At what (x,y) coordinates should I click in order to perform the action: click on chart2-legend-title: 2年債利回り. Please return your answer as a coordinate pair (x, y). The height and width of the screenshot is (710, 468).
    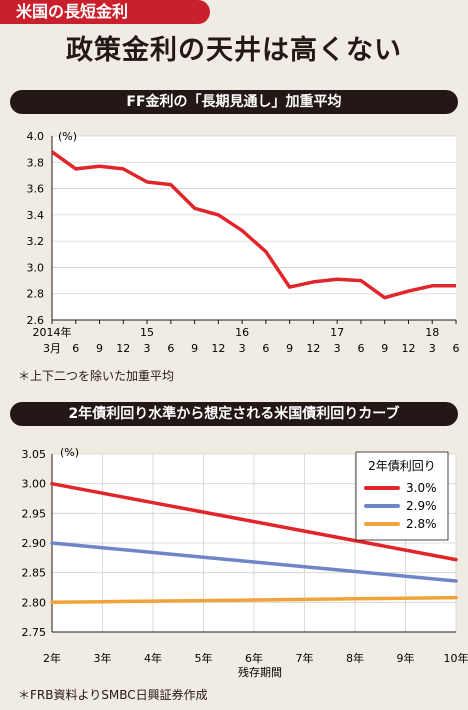
    Looking at the image, I should click on (402, 465).